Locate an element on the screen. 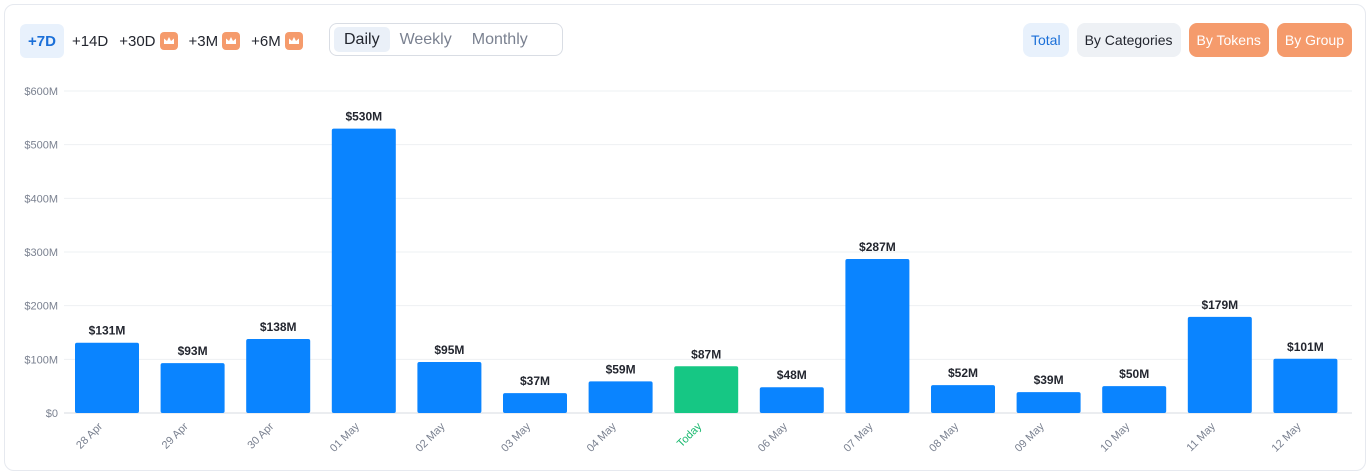 This screenshot has width=1372, height=475. y-tick-label: $0 is located at coordinates (52, 414).